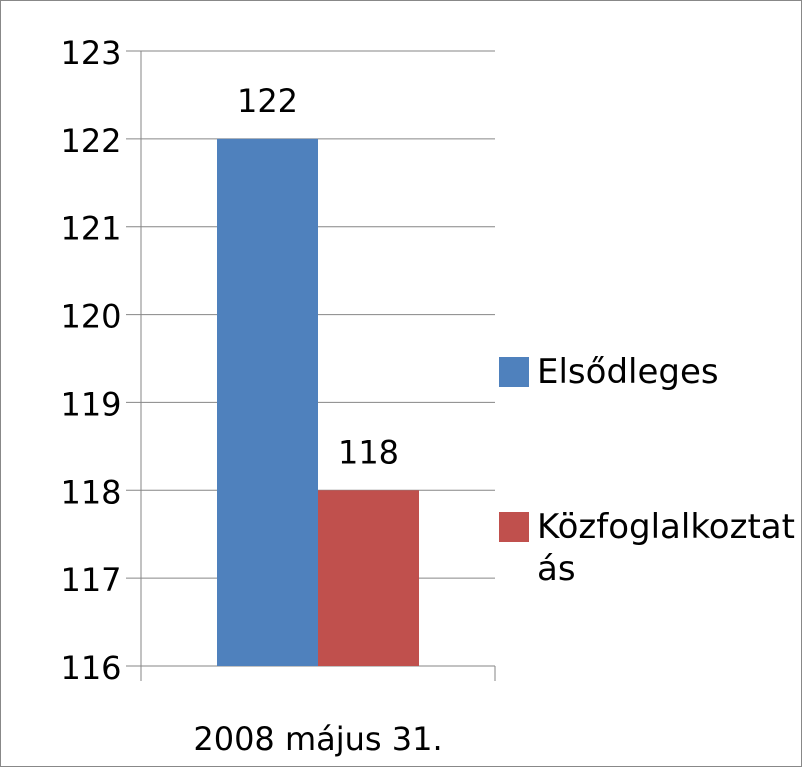  What do you see at coordinates (90, 492) in the screenshot?
I see `y-tick-label: 118` at bounding box center [90, 492].